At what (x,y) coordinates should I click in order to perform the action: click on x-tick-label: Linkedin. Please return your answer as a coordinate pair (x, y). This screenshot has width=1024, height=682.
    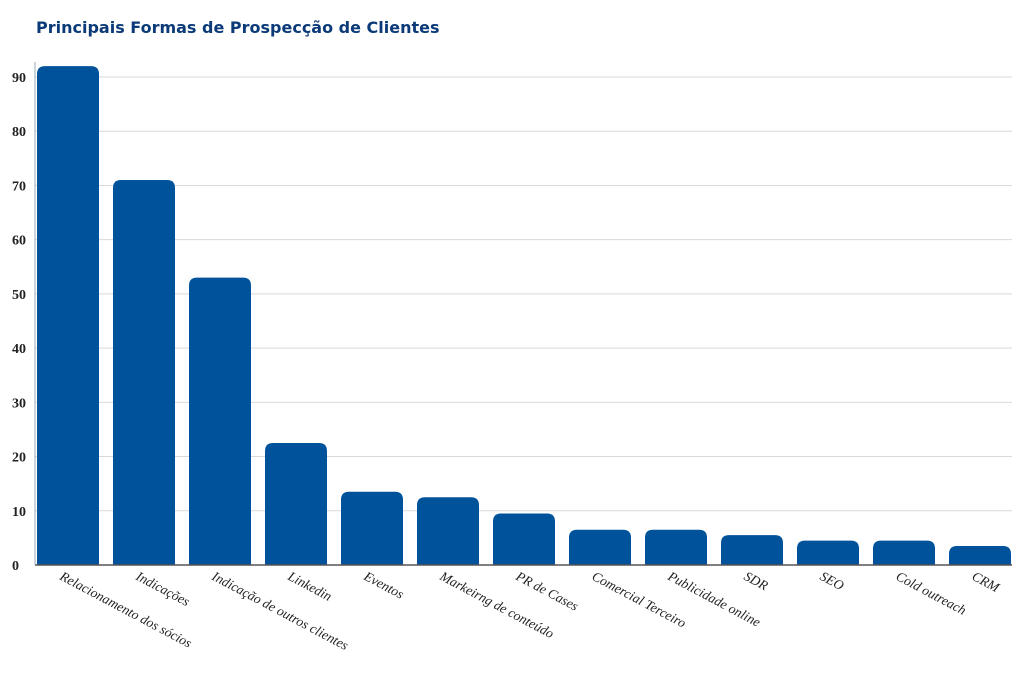
    Looking at the image, I should click on (310, 586).